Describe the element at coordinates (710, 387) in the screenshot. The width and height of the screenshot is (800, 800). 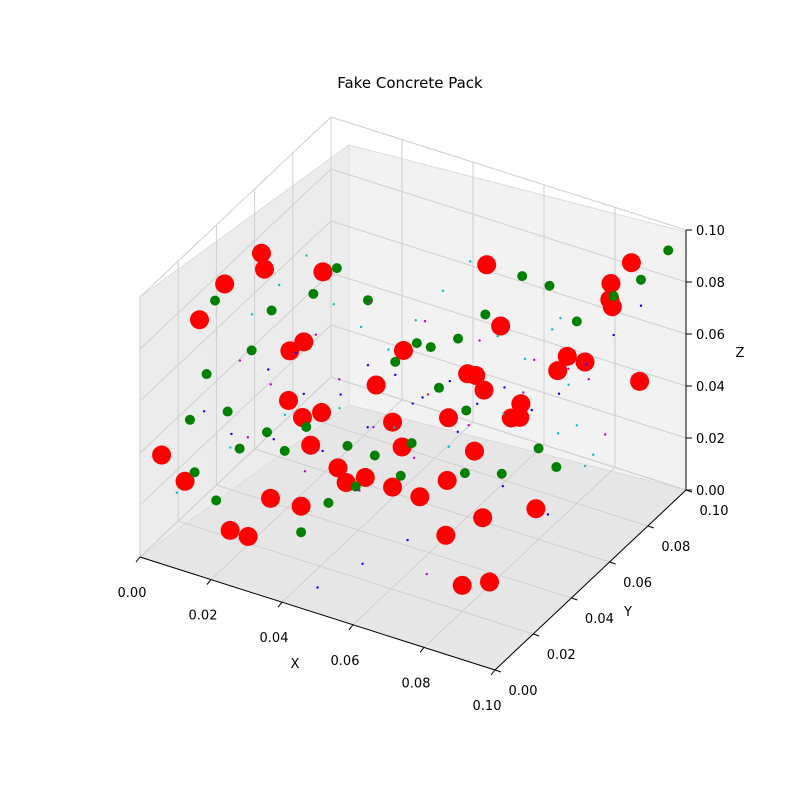
I see `z-tick-label: 0.04` at that location.